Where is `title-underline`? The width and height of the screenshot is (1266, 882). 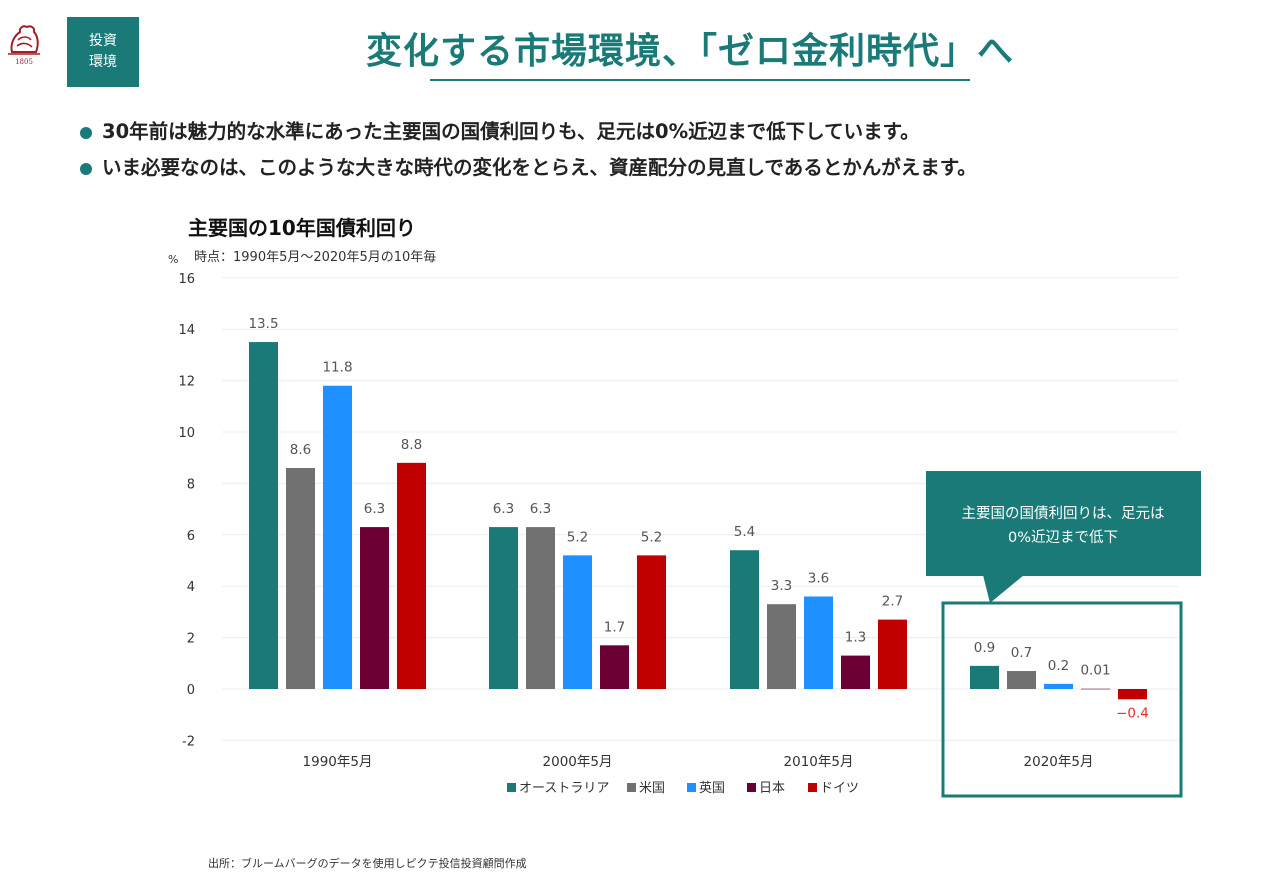 title-underline is located at coordinates (700, 80).